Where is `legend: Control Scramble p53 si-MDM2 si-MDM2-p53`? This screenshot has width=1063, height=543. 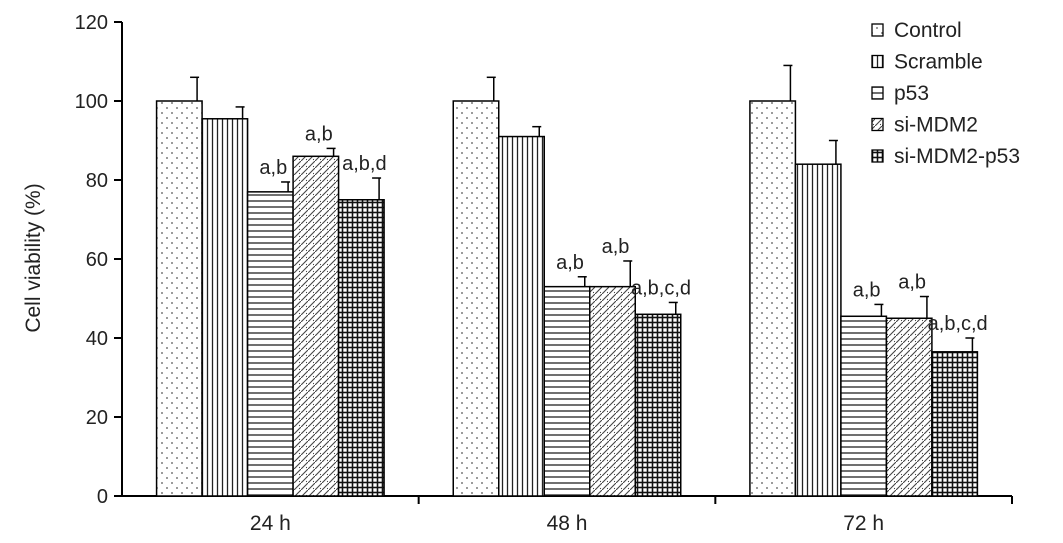
legend: Control Scramble p53 si-MDM2 si-MDM2-p53 is located at coordinates (945, 93).